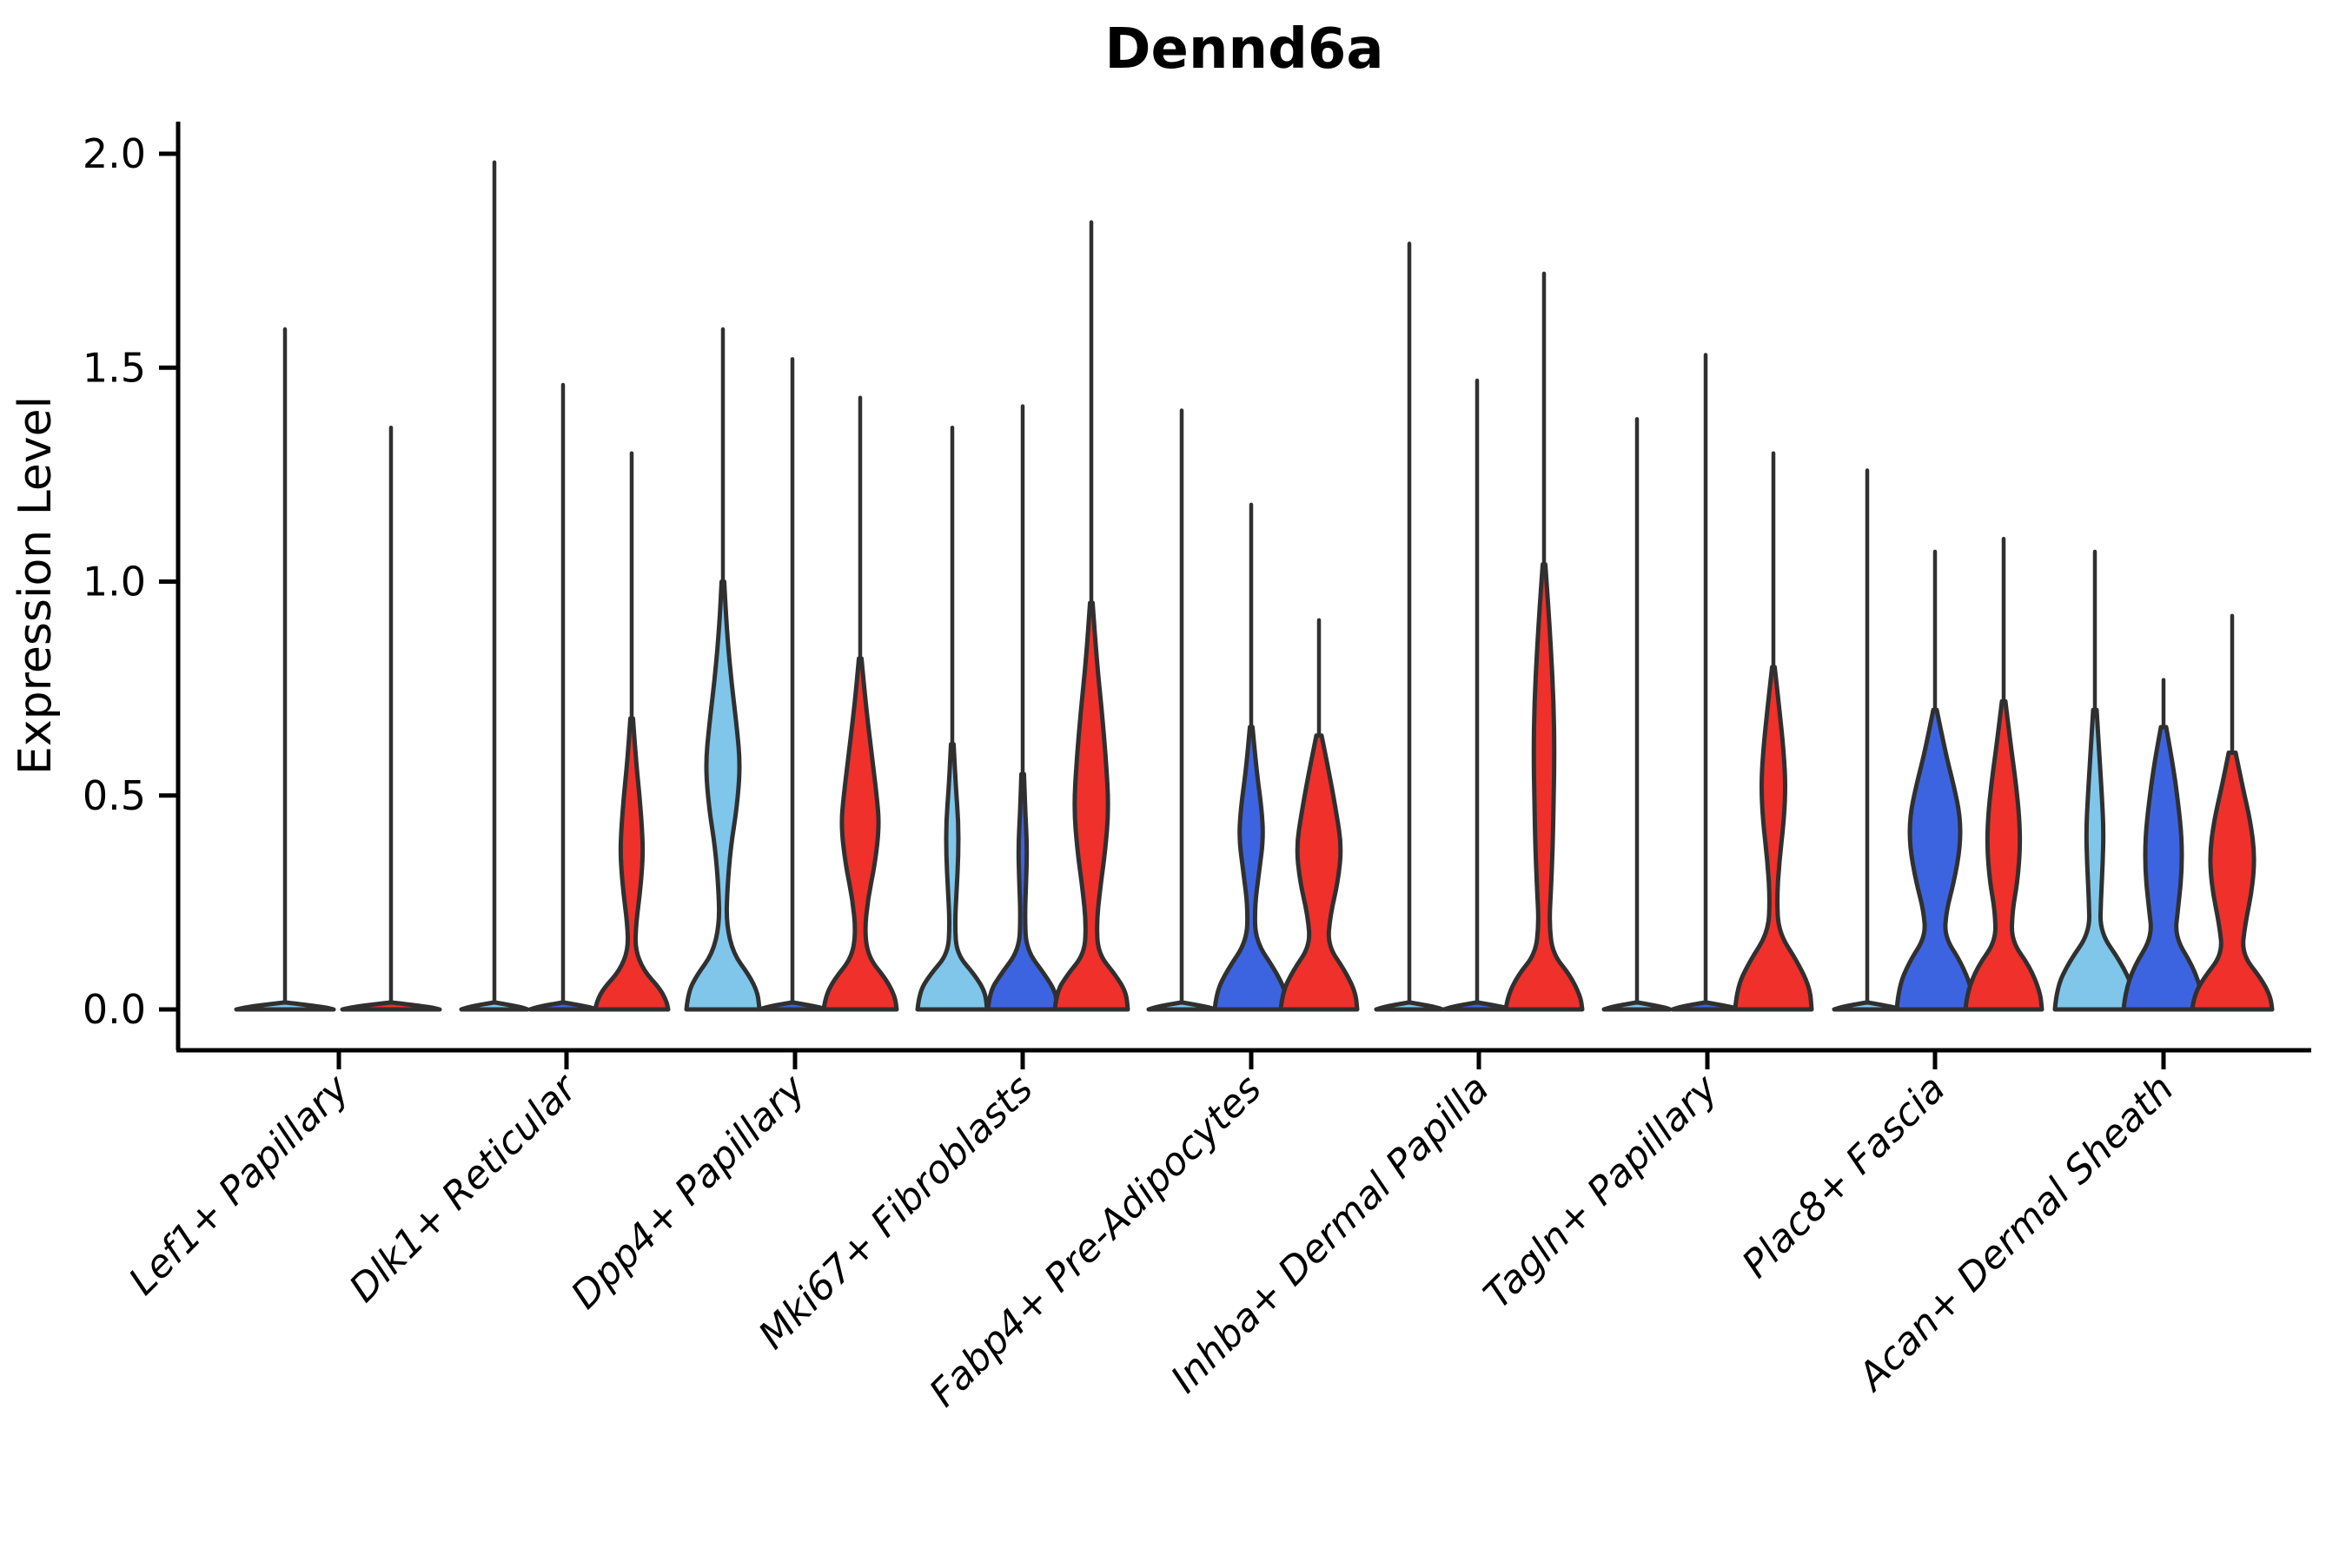  What do you see at coordinates (464, 1188) in the screenshot?
I see `x-tick-label: Dlk1+ Reticular` at bounding box center [464, 1188].